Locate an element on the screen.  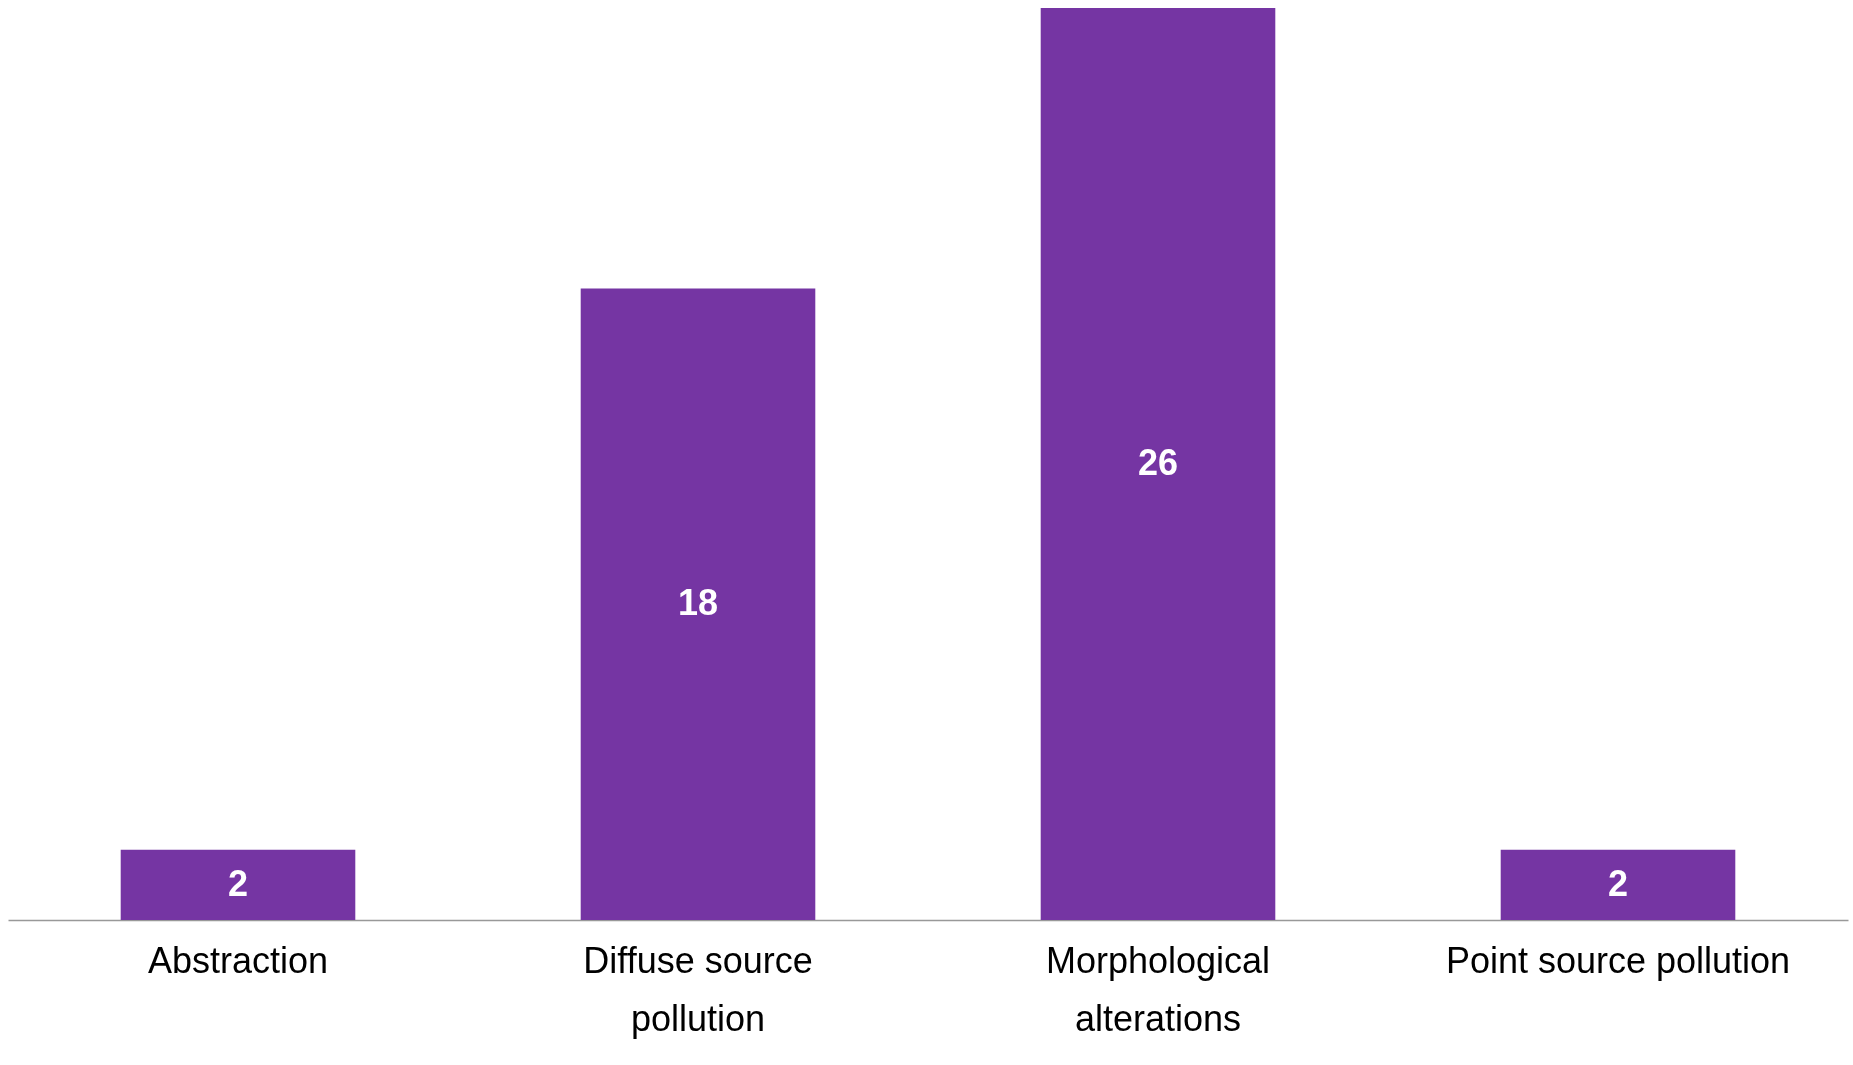
x-tick-label: Morphological alterations is located at coordinates (1158, 989).